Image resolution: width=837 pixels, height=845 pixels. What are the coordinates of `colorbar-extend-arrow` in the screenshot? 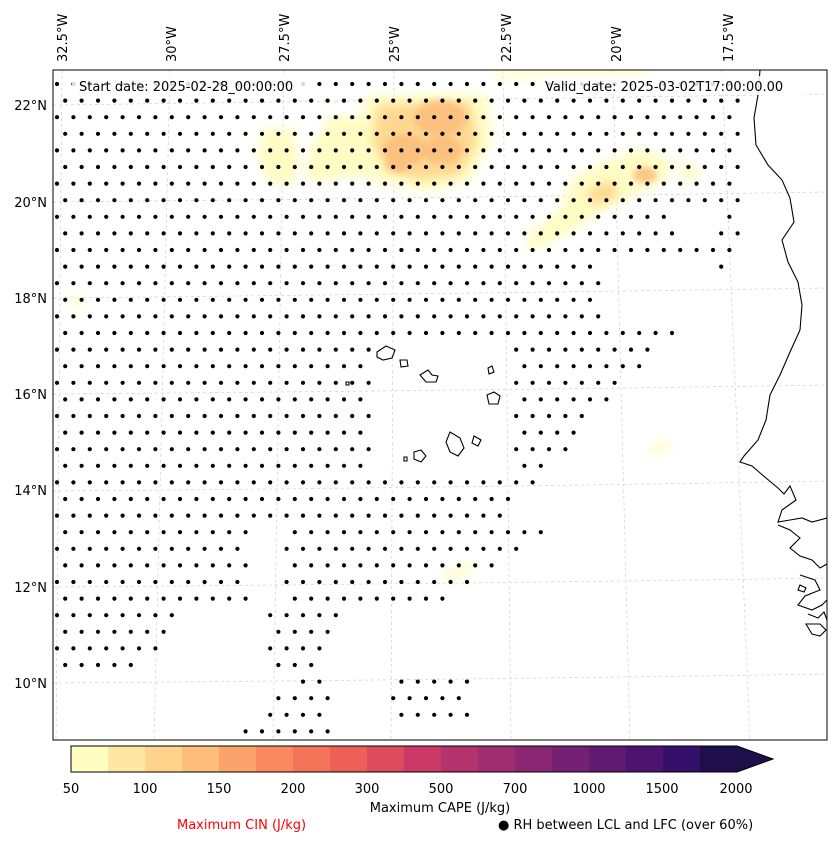 It's located at (755, 759).